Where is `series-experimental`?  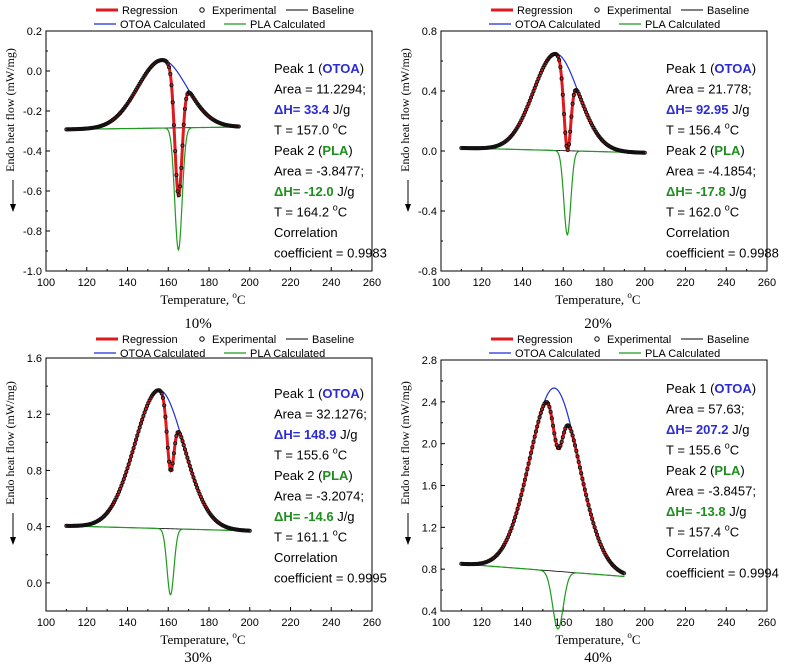 series-experimental is located at coordinates (158, 460).